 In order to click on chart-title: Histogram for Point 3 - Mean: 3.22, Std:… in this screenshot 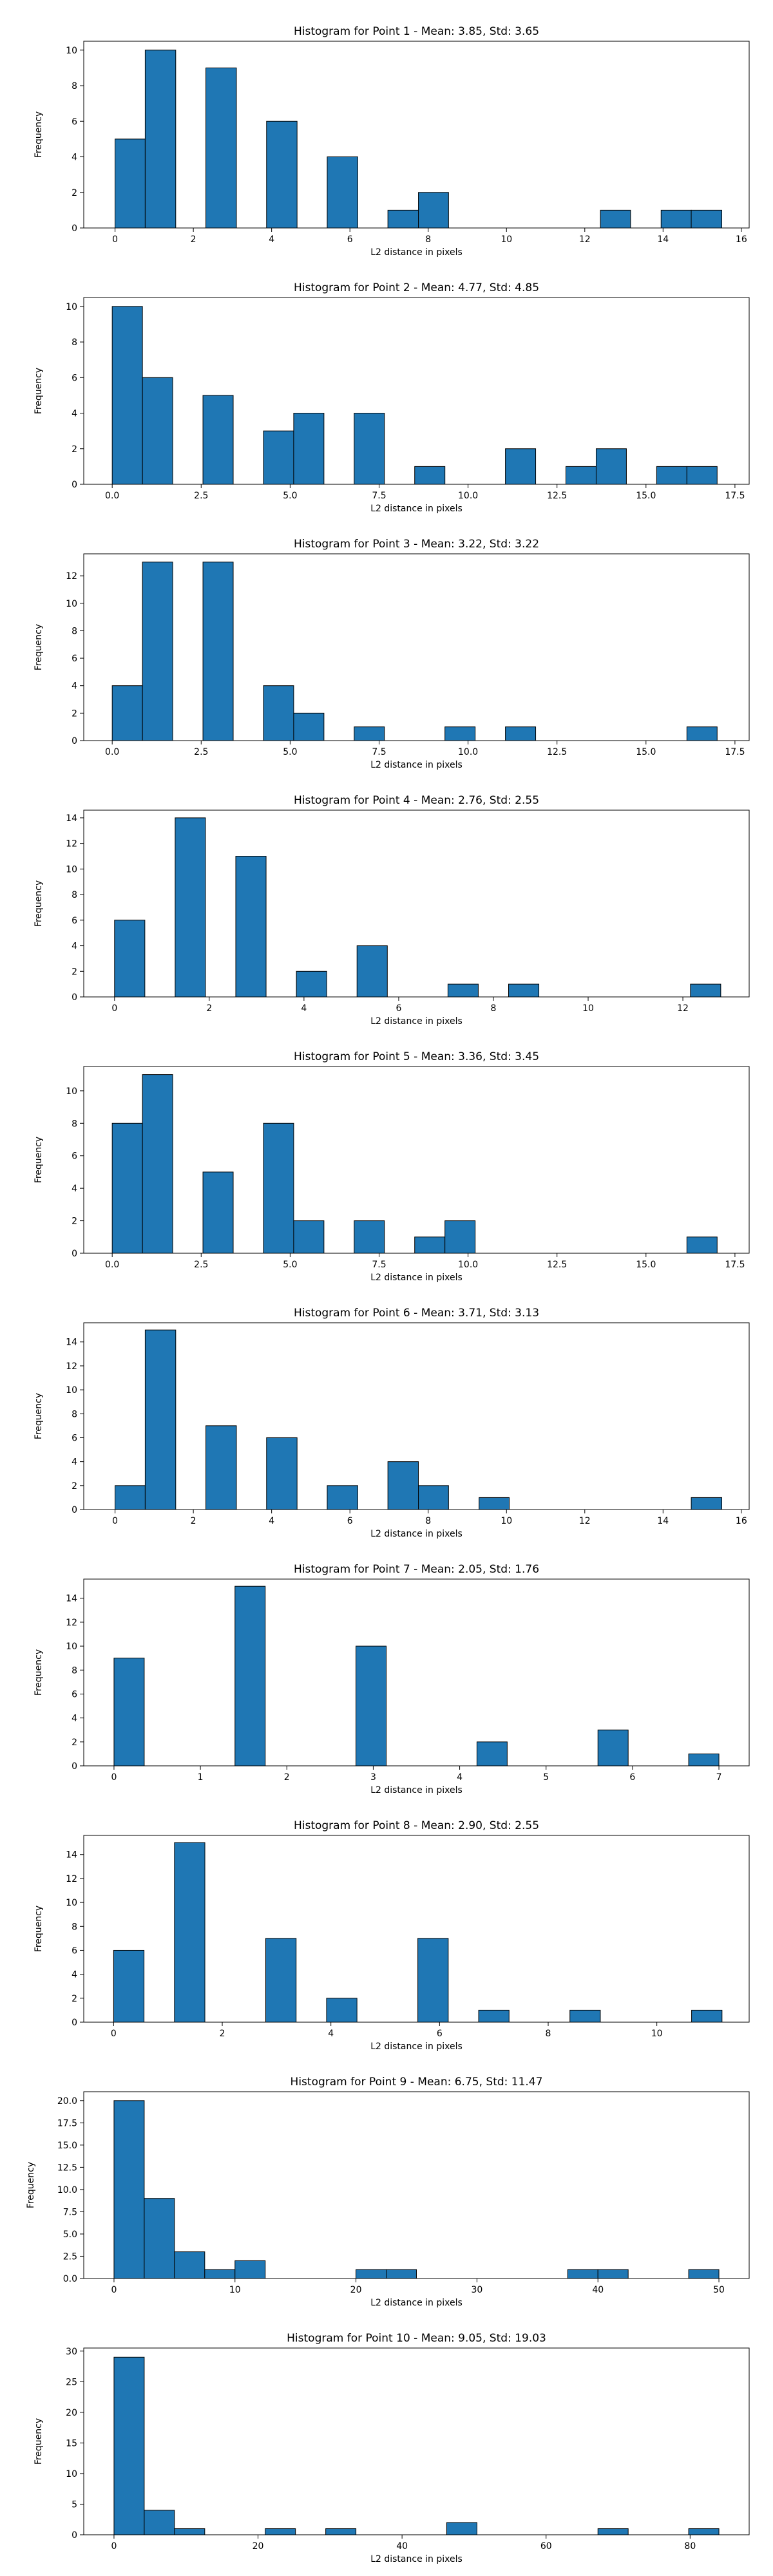, I will do `click(416, 544)`.